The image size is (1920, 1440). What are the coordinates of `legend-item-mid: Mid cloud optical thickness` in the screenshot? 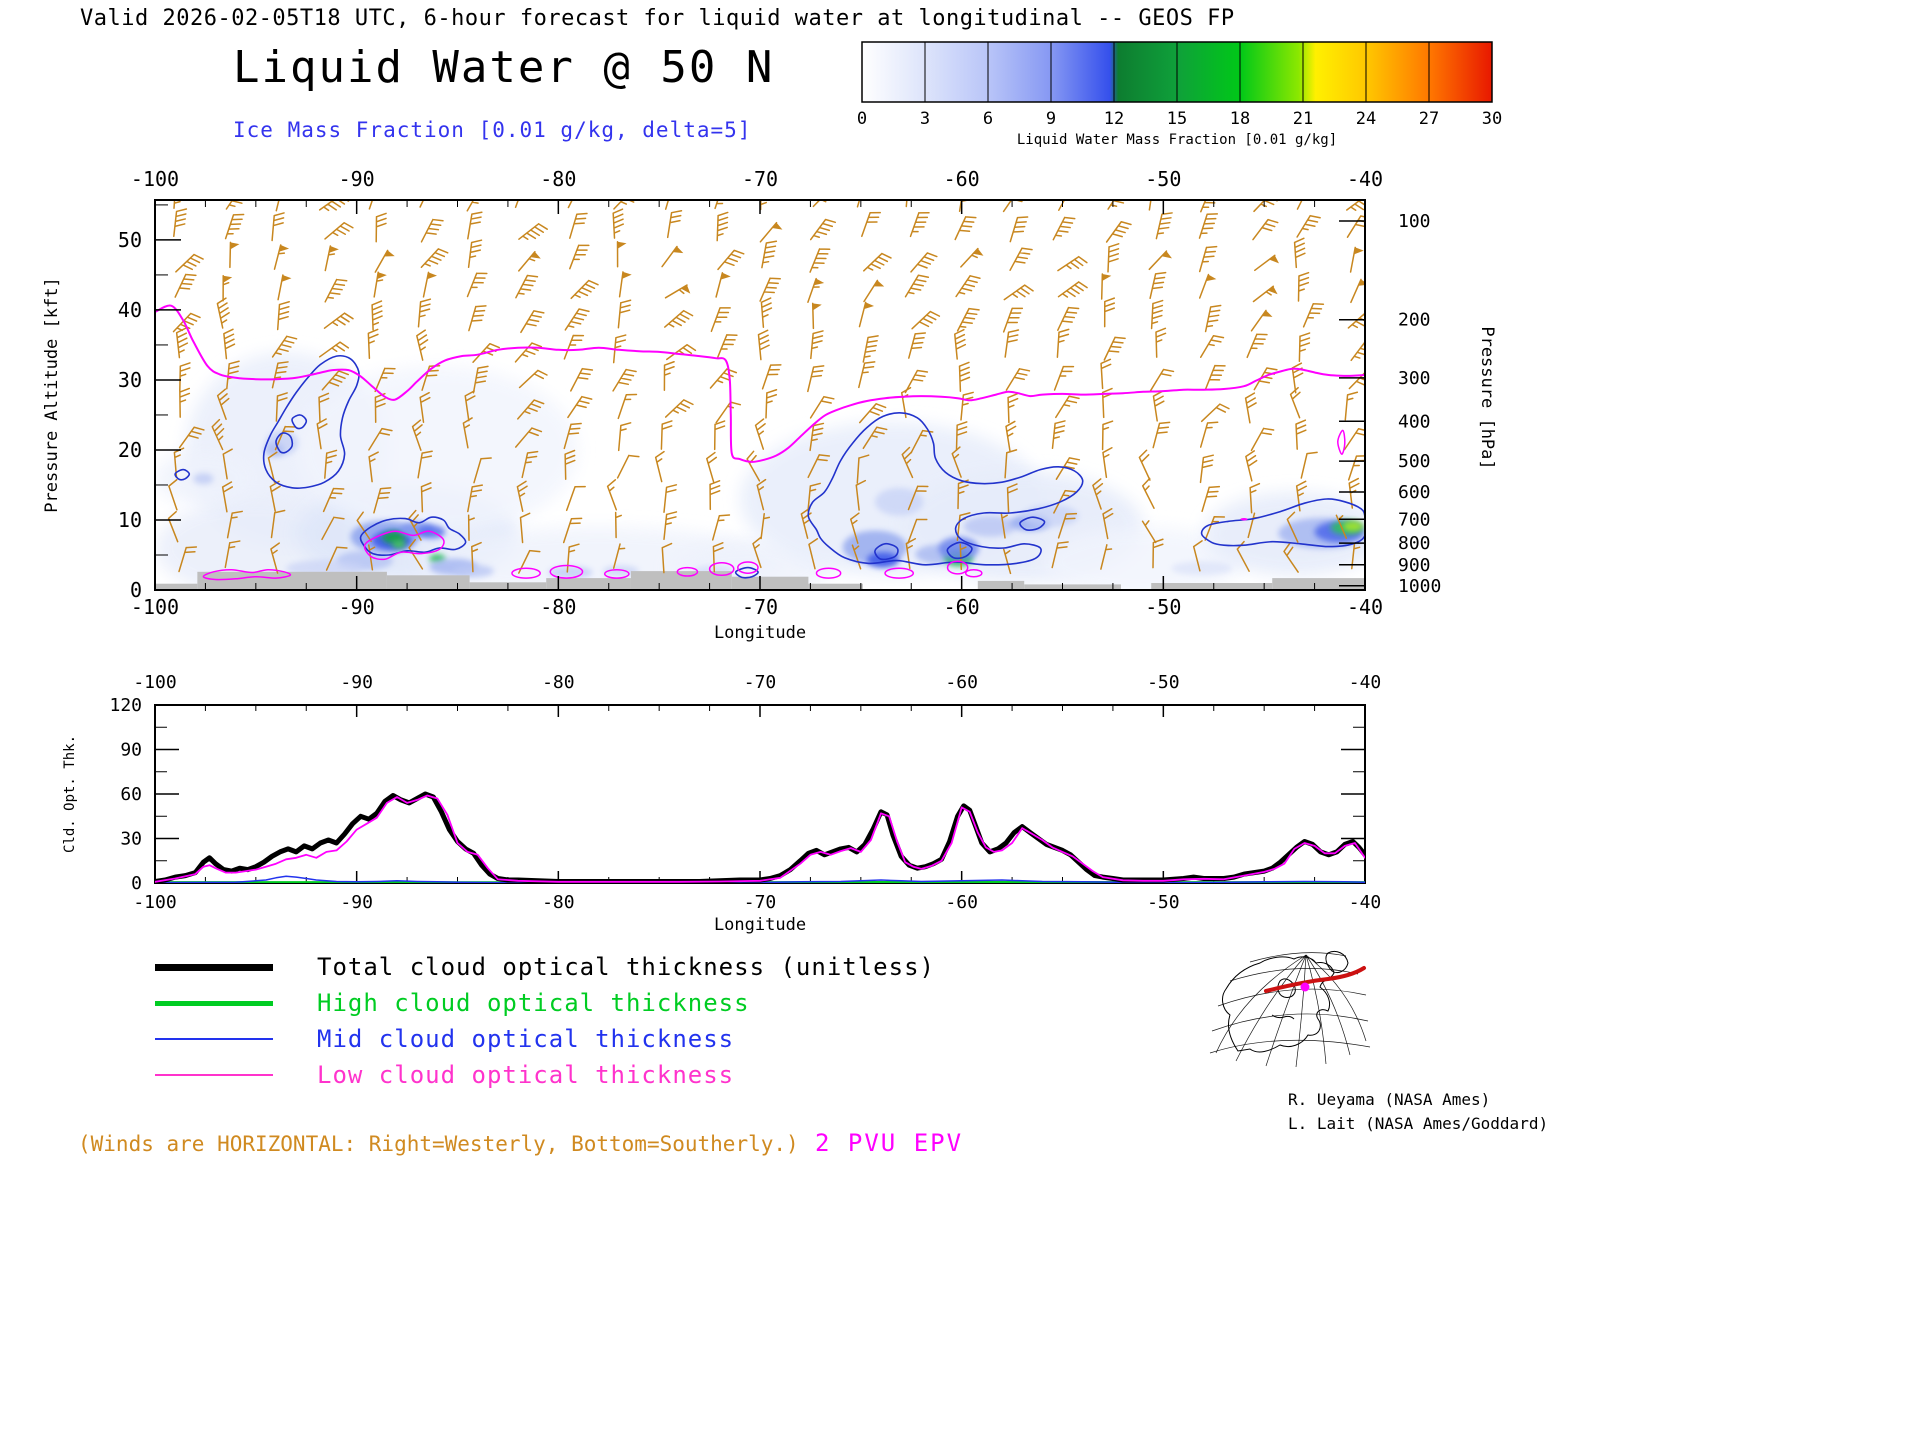 It's located at (444, 1039).